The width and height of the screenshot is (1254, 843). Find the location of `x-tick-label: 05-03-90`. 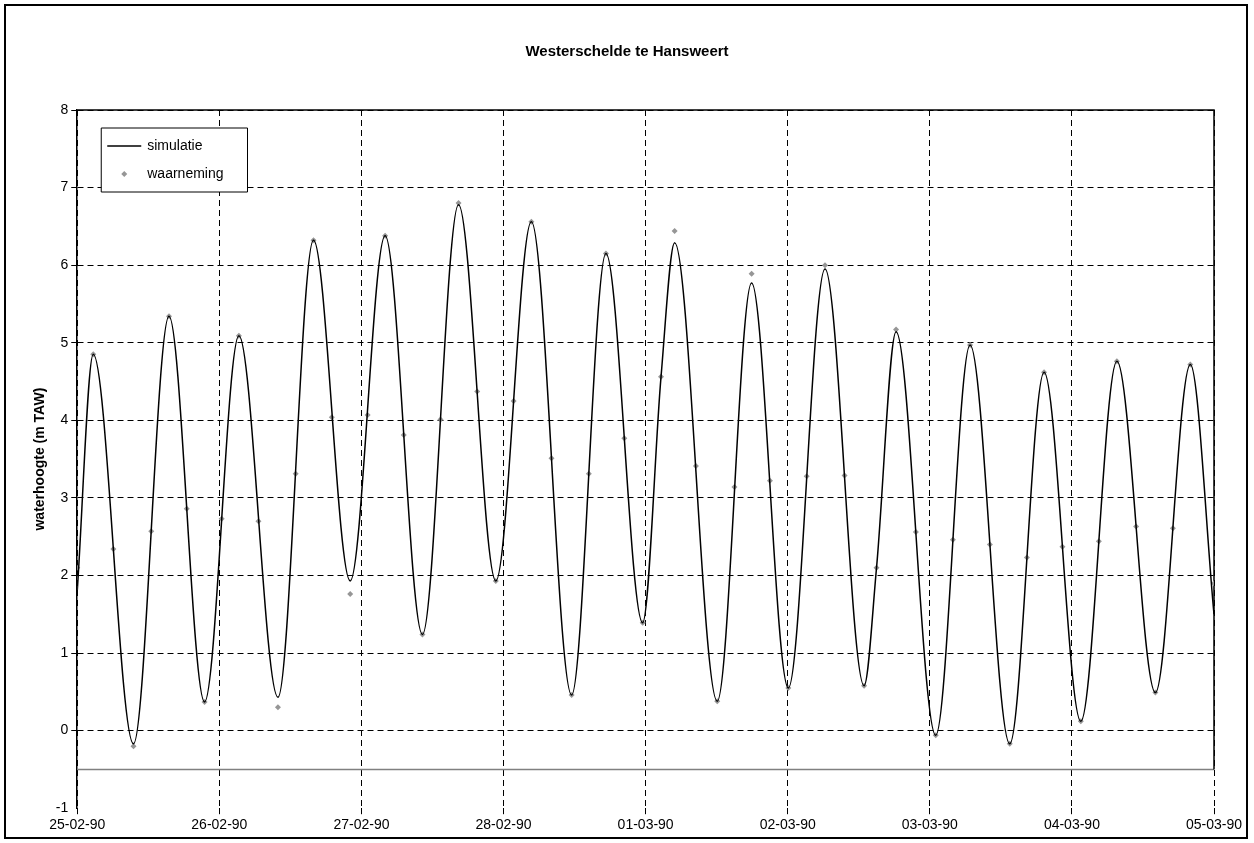

x-tick-label: 05-03-90 is located at coordinates (1214, 824).